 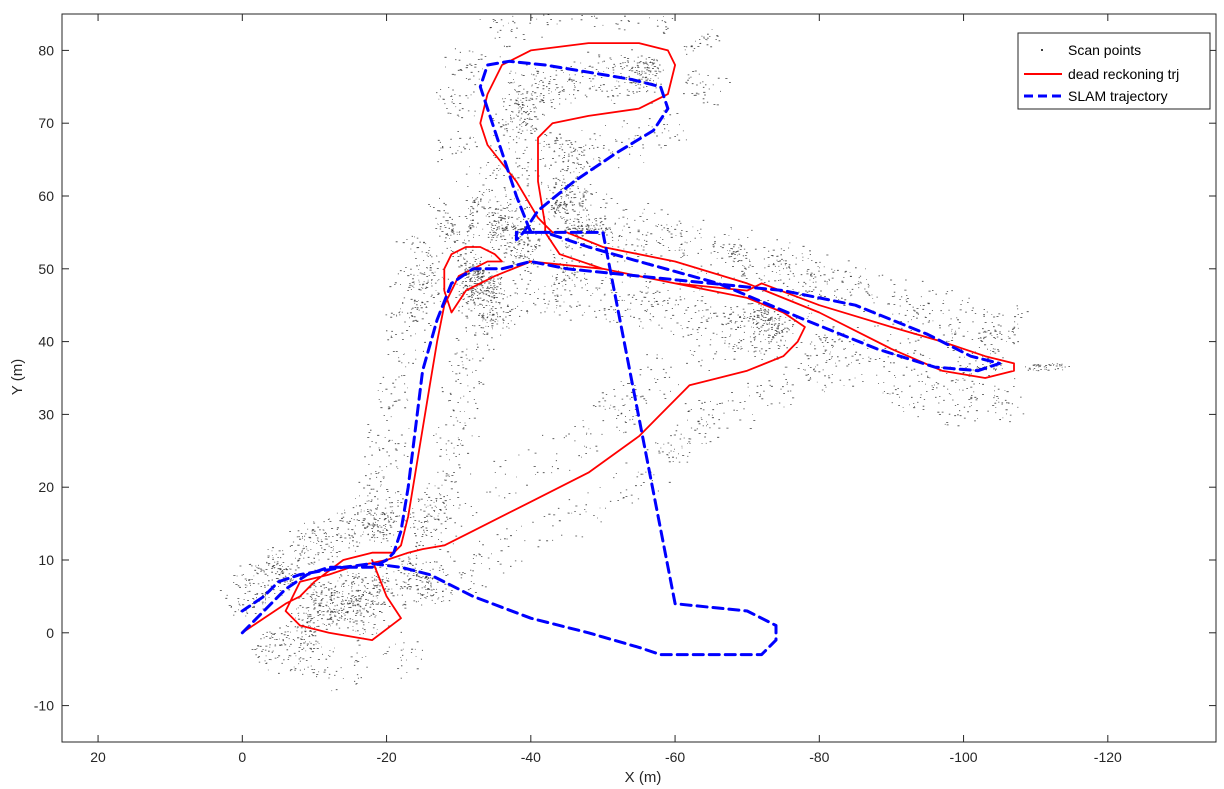 What do you see at coordinates (643, 777) in the screenshot?
I see `x-axis-label: X (m)` at bounding box center [643, 777].